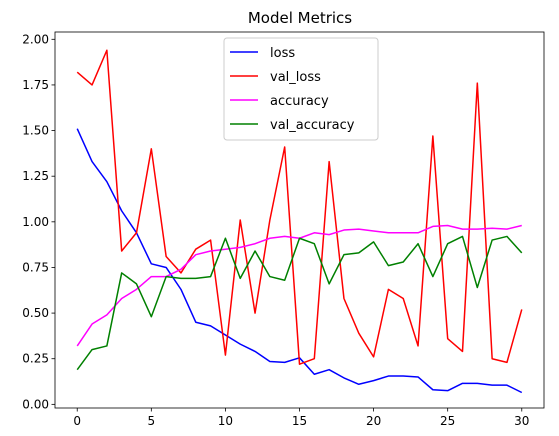  I want to click on legend: loss val_loss accuracy val_accuracy, so click(301, 89).